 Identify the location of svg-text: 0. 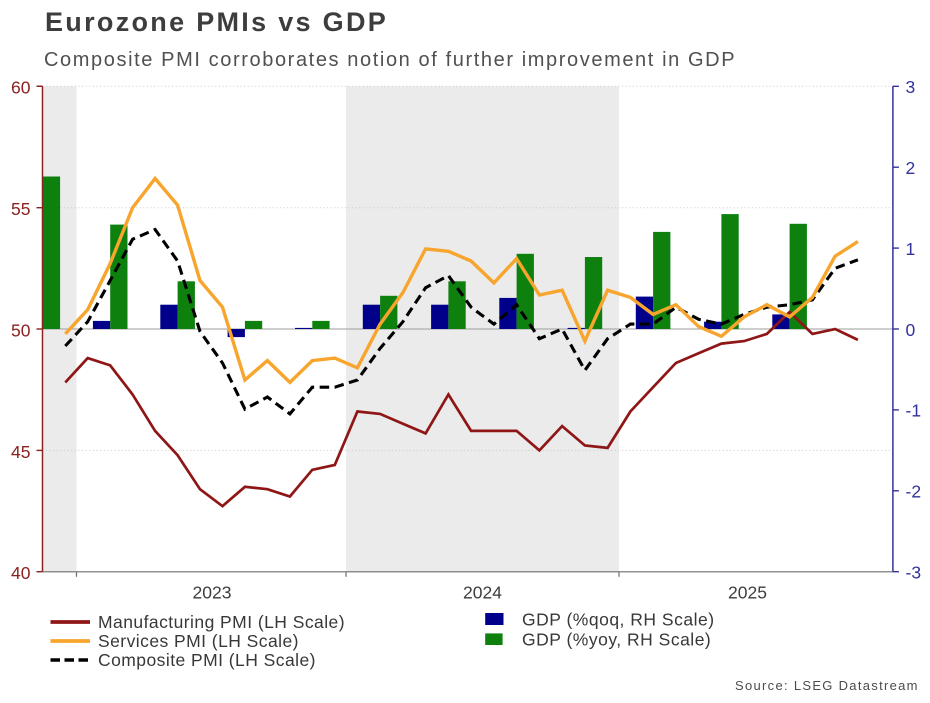
(911, 330).